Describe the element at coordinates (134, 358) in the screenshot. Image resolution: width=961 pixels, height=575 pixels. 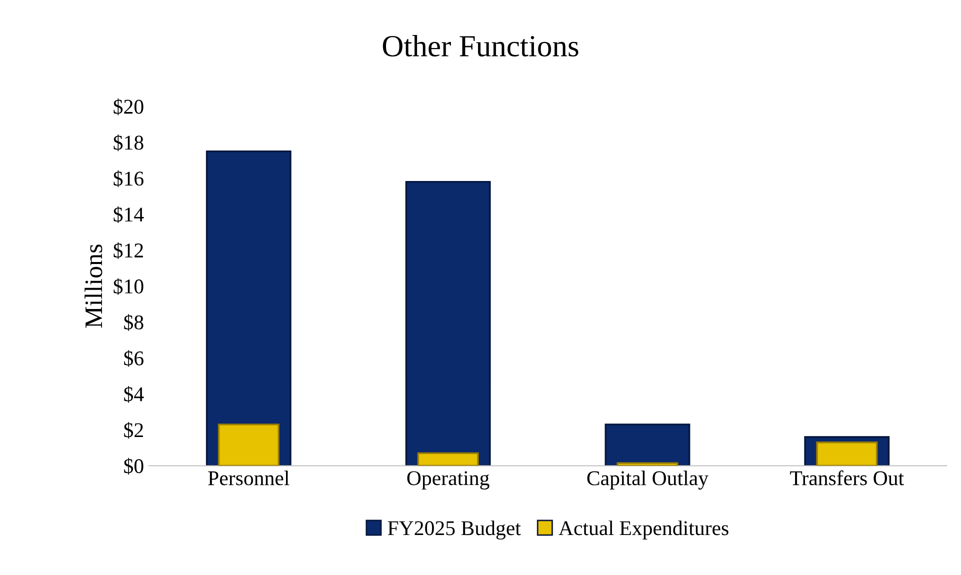
I see `y-tick-label: $6` at that location.